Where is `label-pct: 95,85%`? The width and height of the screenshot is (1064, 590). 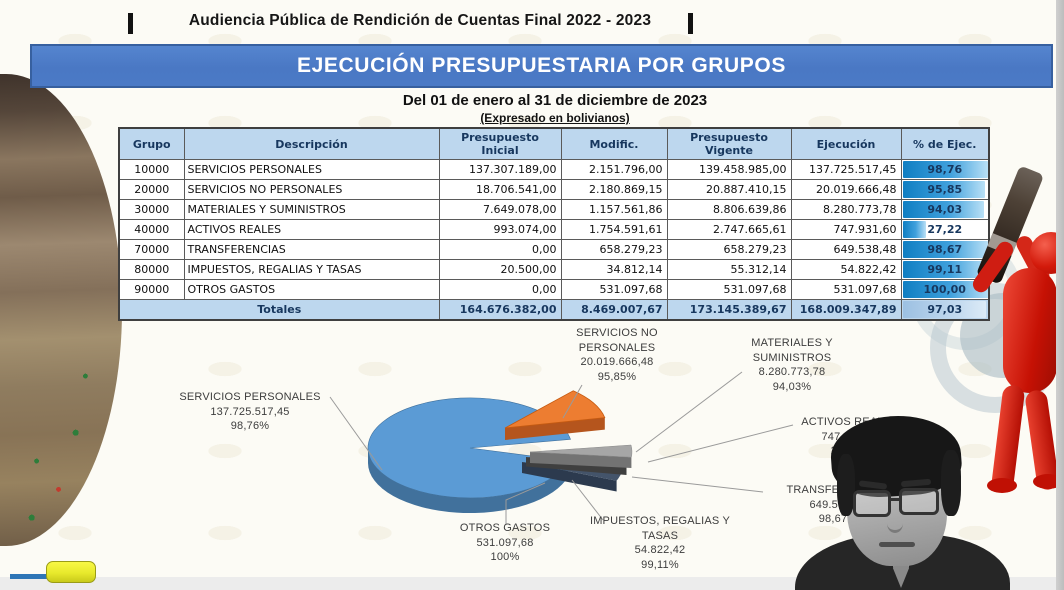 label-pct: 95,85% is located at coordinates (617, 376).